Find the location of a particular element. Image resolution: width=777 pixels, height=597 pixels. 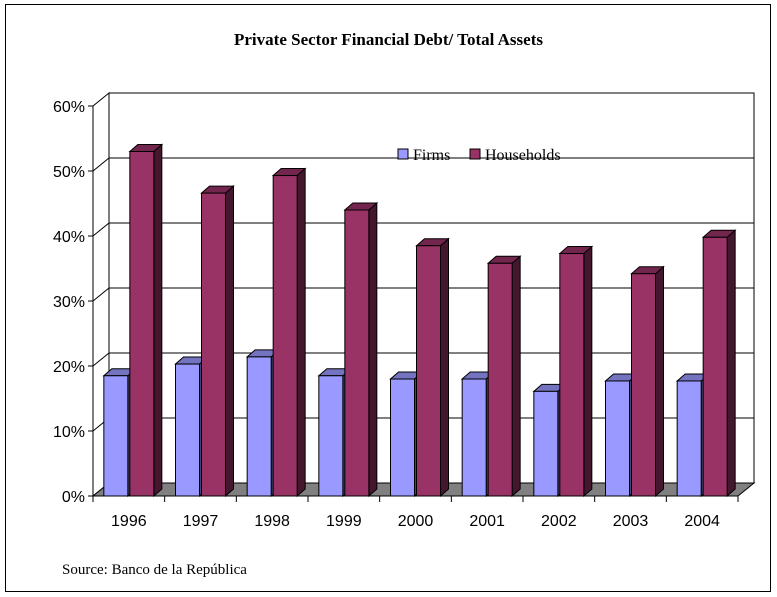

bar-households-1996 is located at coordinates (142, 324).